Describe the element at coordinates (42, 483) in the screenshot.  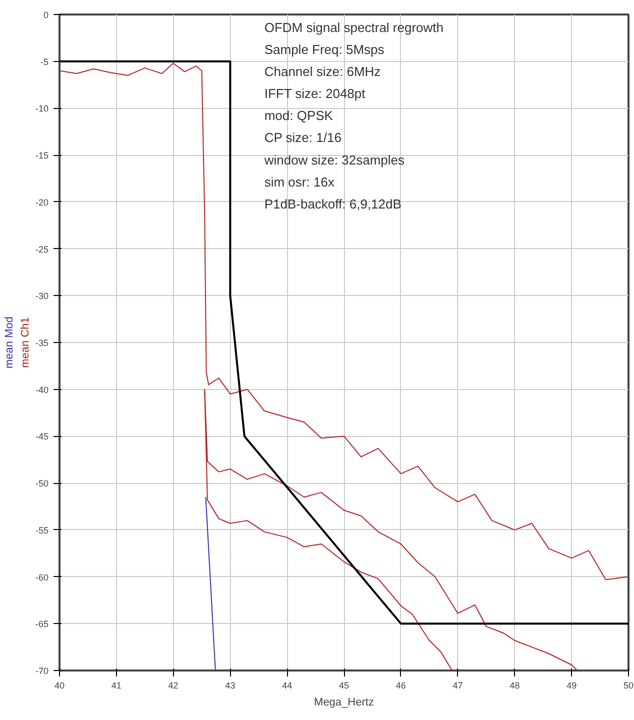
I see `y-tick-label: -50` at that location.